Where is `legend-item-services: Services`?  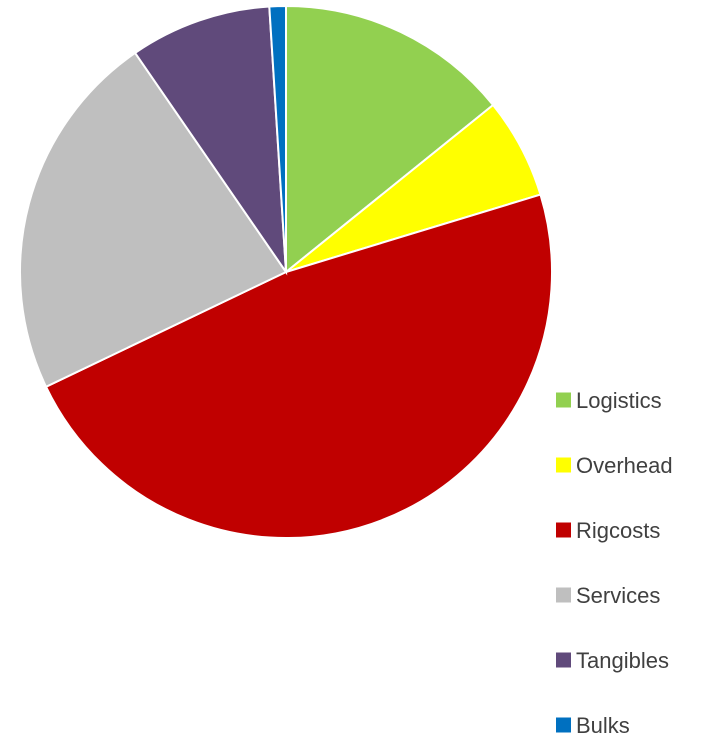 legend-item-services: Services is located at coordinates (608, 595).